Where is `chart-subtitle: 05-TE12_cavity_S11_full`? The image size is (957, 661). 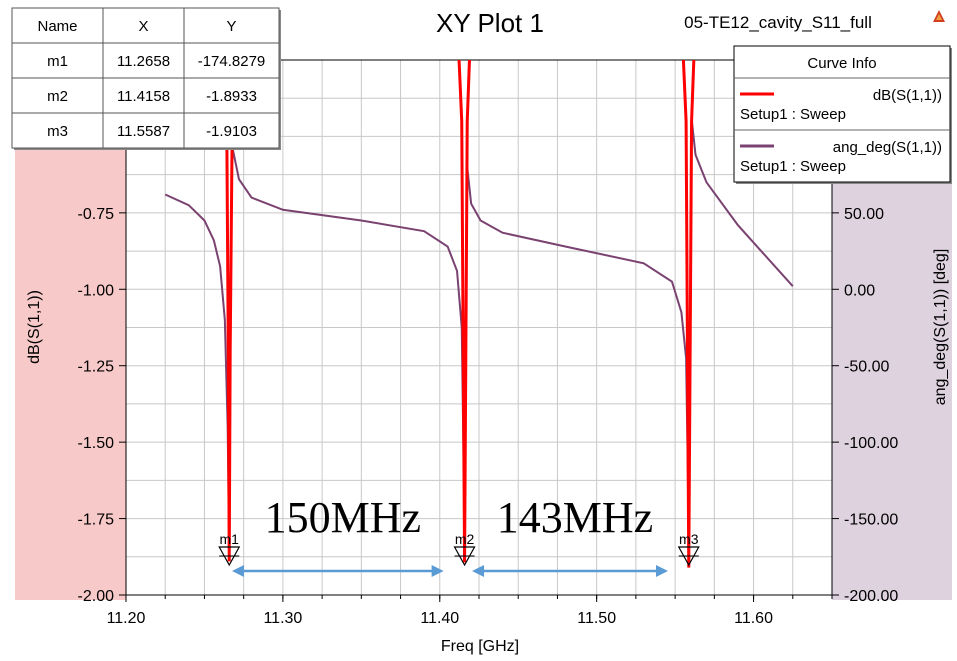
chart-subtitle: 05-TE12_cavity_S11_full is located at coordinates (778, 22).